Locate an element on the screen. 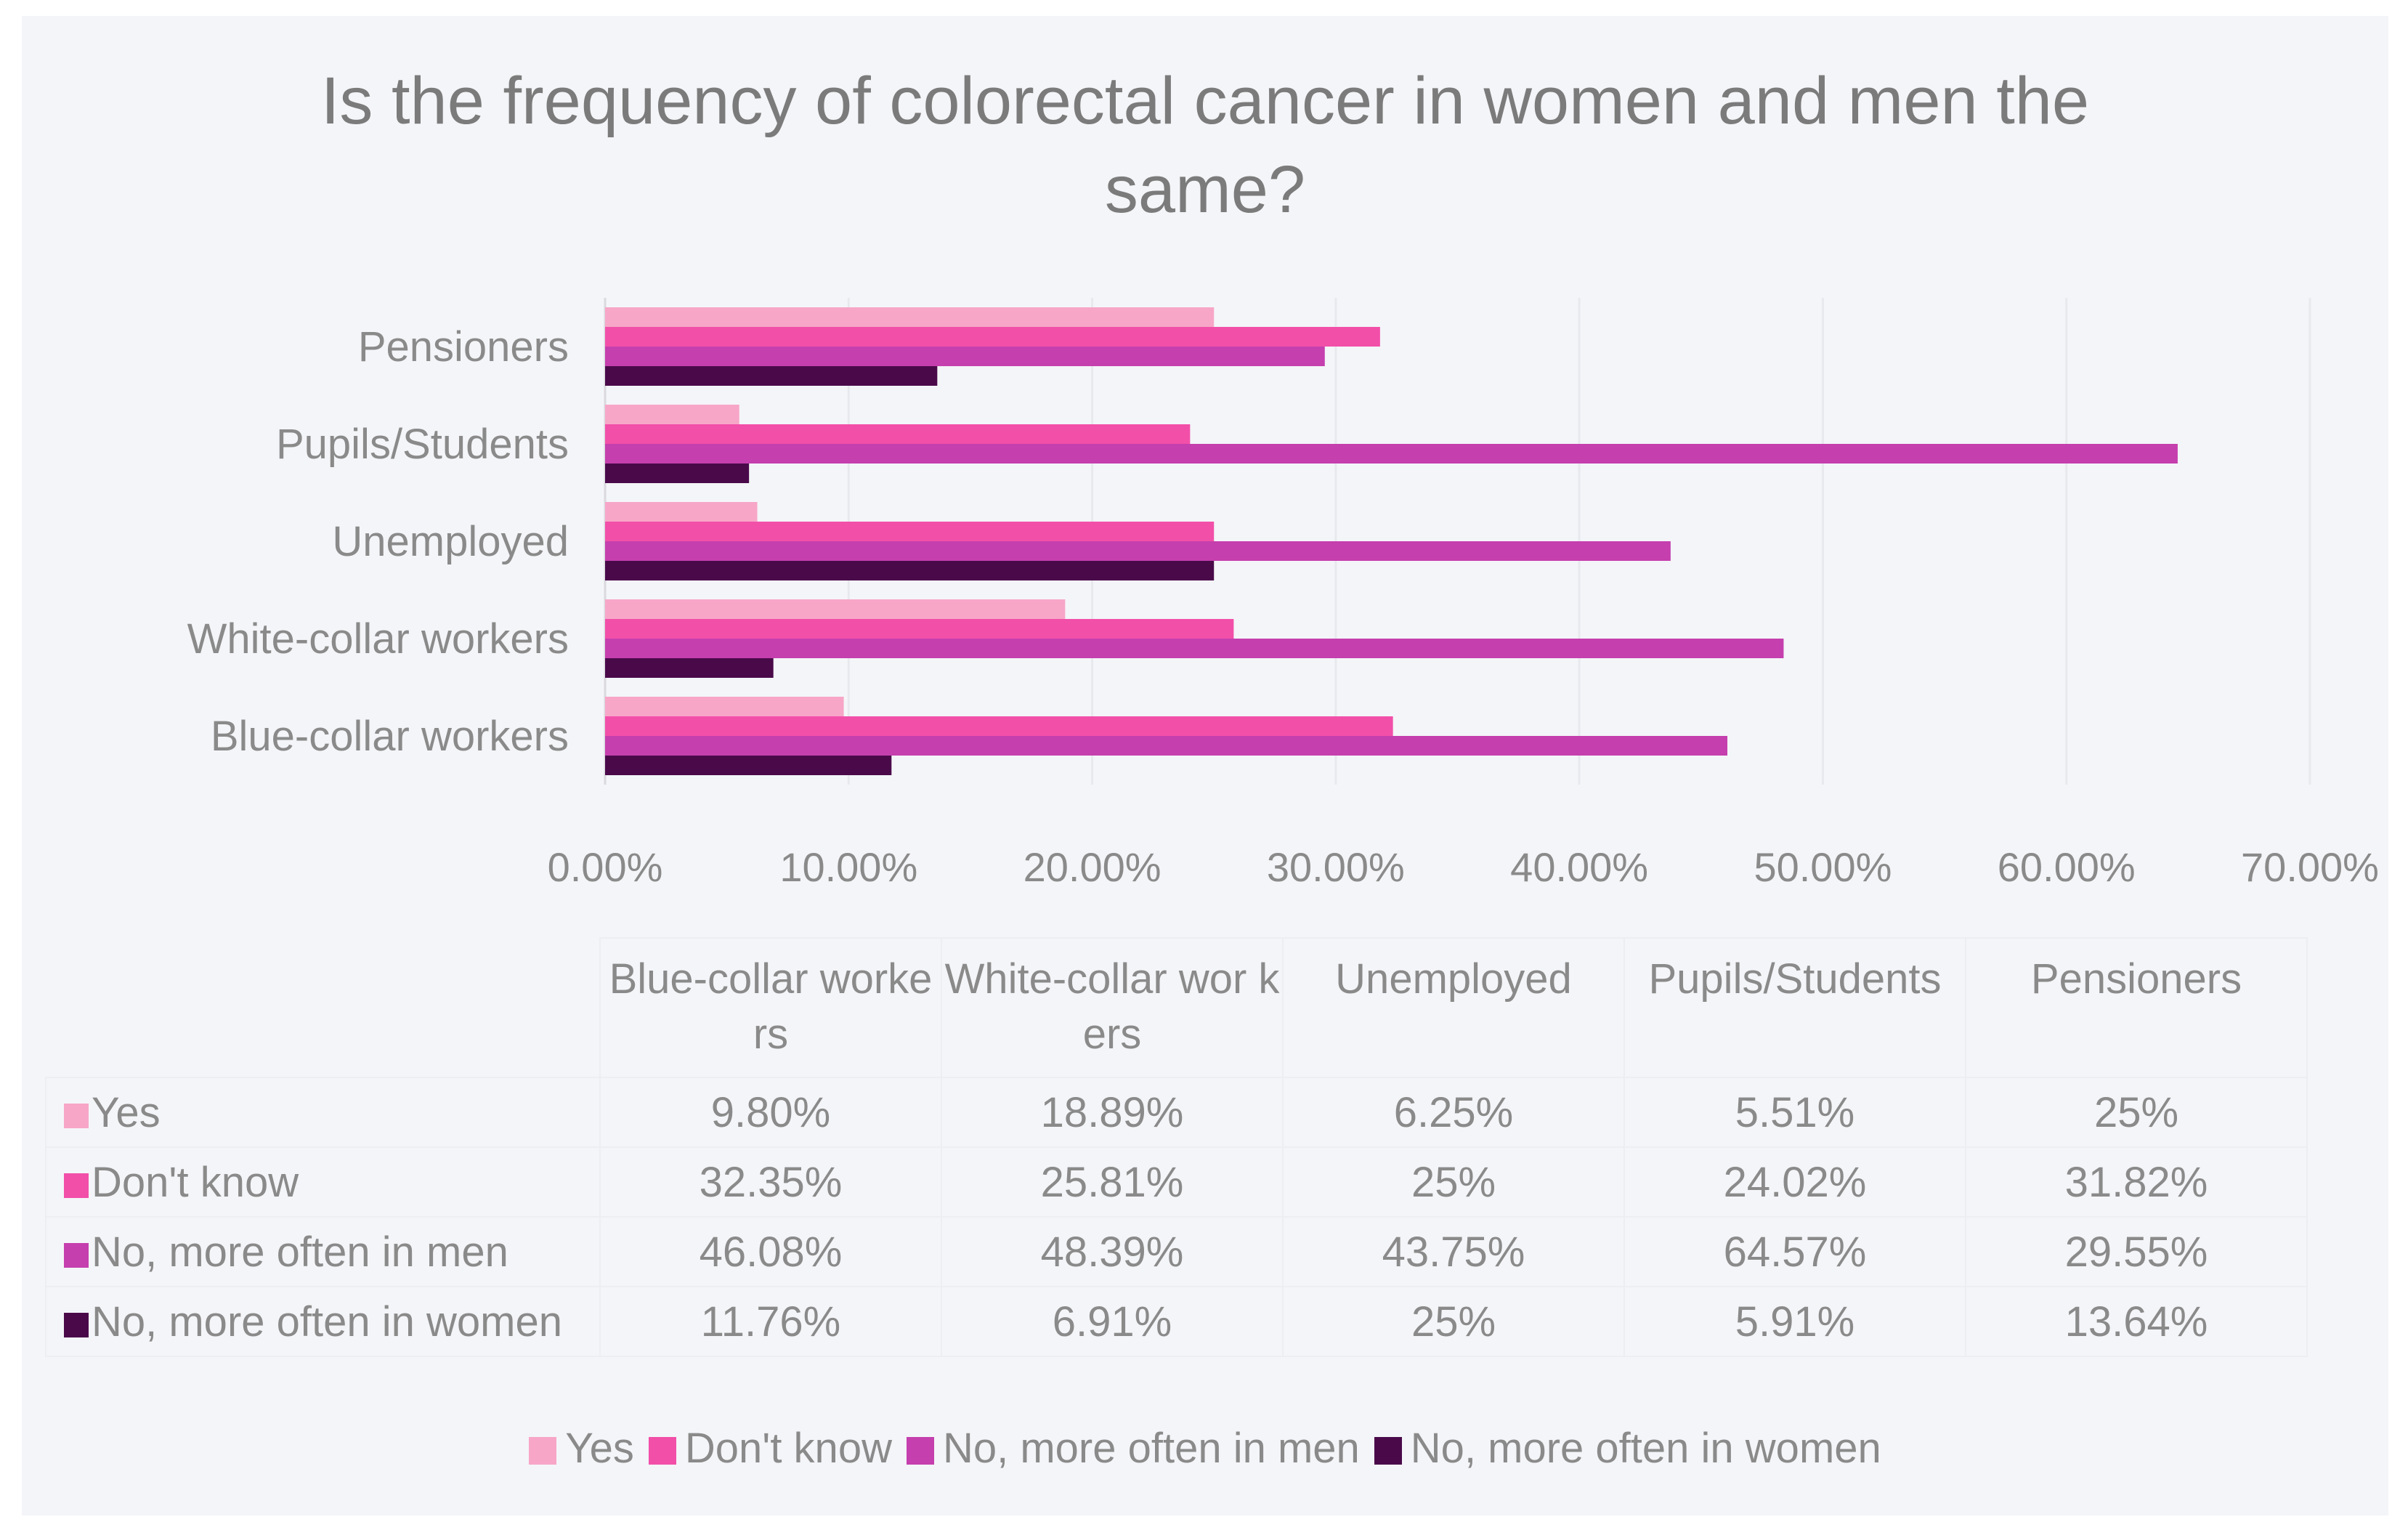 This screenshot has width=2408, height=1530. series-name: Yes is located at coordinates (126, 1112).